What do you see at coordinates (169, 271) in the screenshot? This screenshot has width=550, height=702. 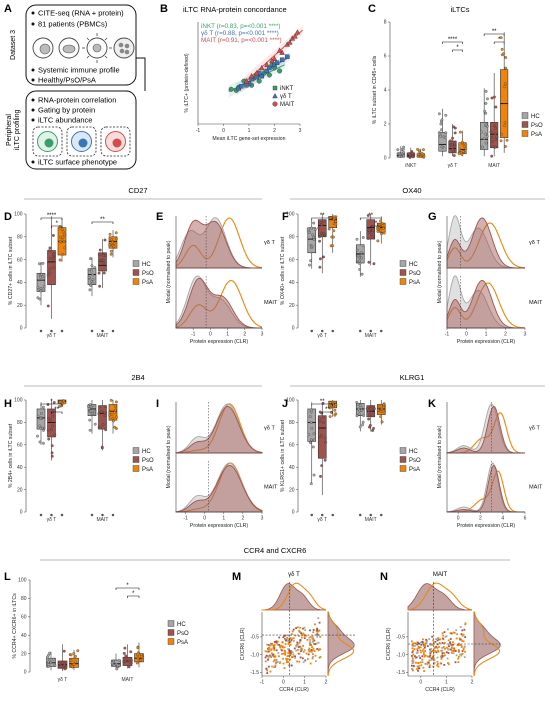 I see `y-axis-label: Modal (normalised to peak)` at bounding box center [169, 271].